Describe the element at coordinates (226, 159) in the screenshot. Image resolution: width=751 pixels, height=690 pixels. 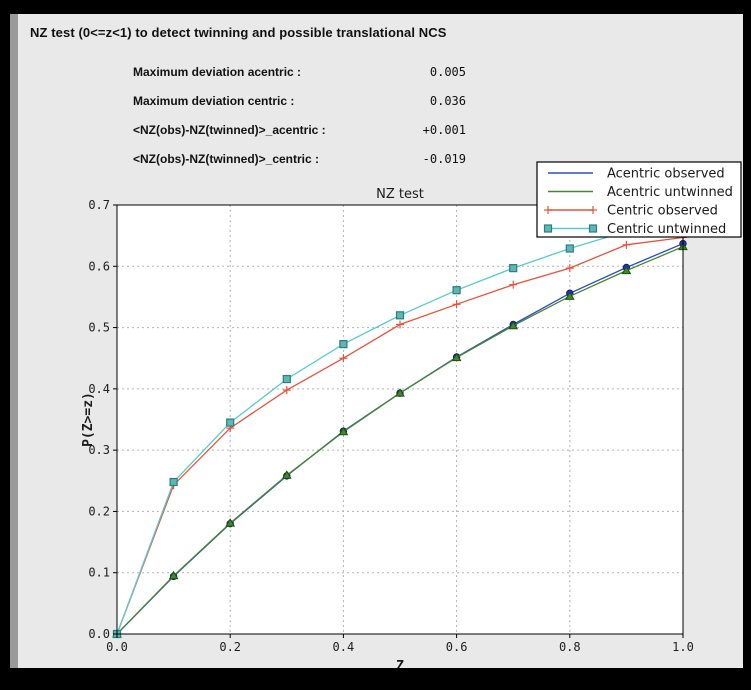
I see `stat-label: <NZ(obs)-NZ(twinned)>_centric :` at that location.